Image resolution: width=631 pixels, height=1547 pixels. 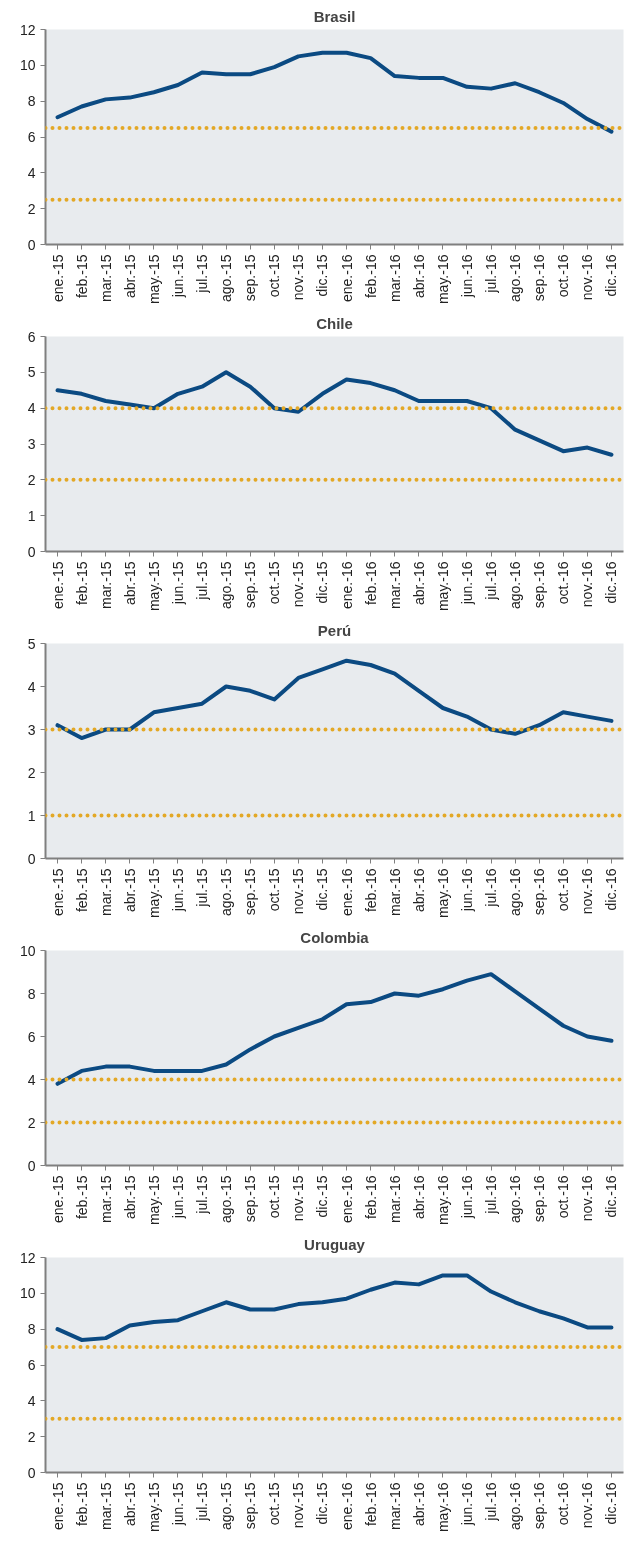 I want to click on chart-title: Chile, so click(x=334, y=323).